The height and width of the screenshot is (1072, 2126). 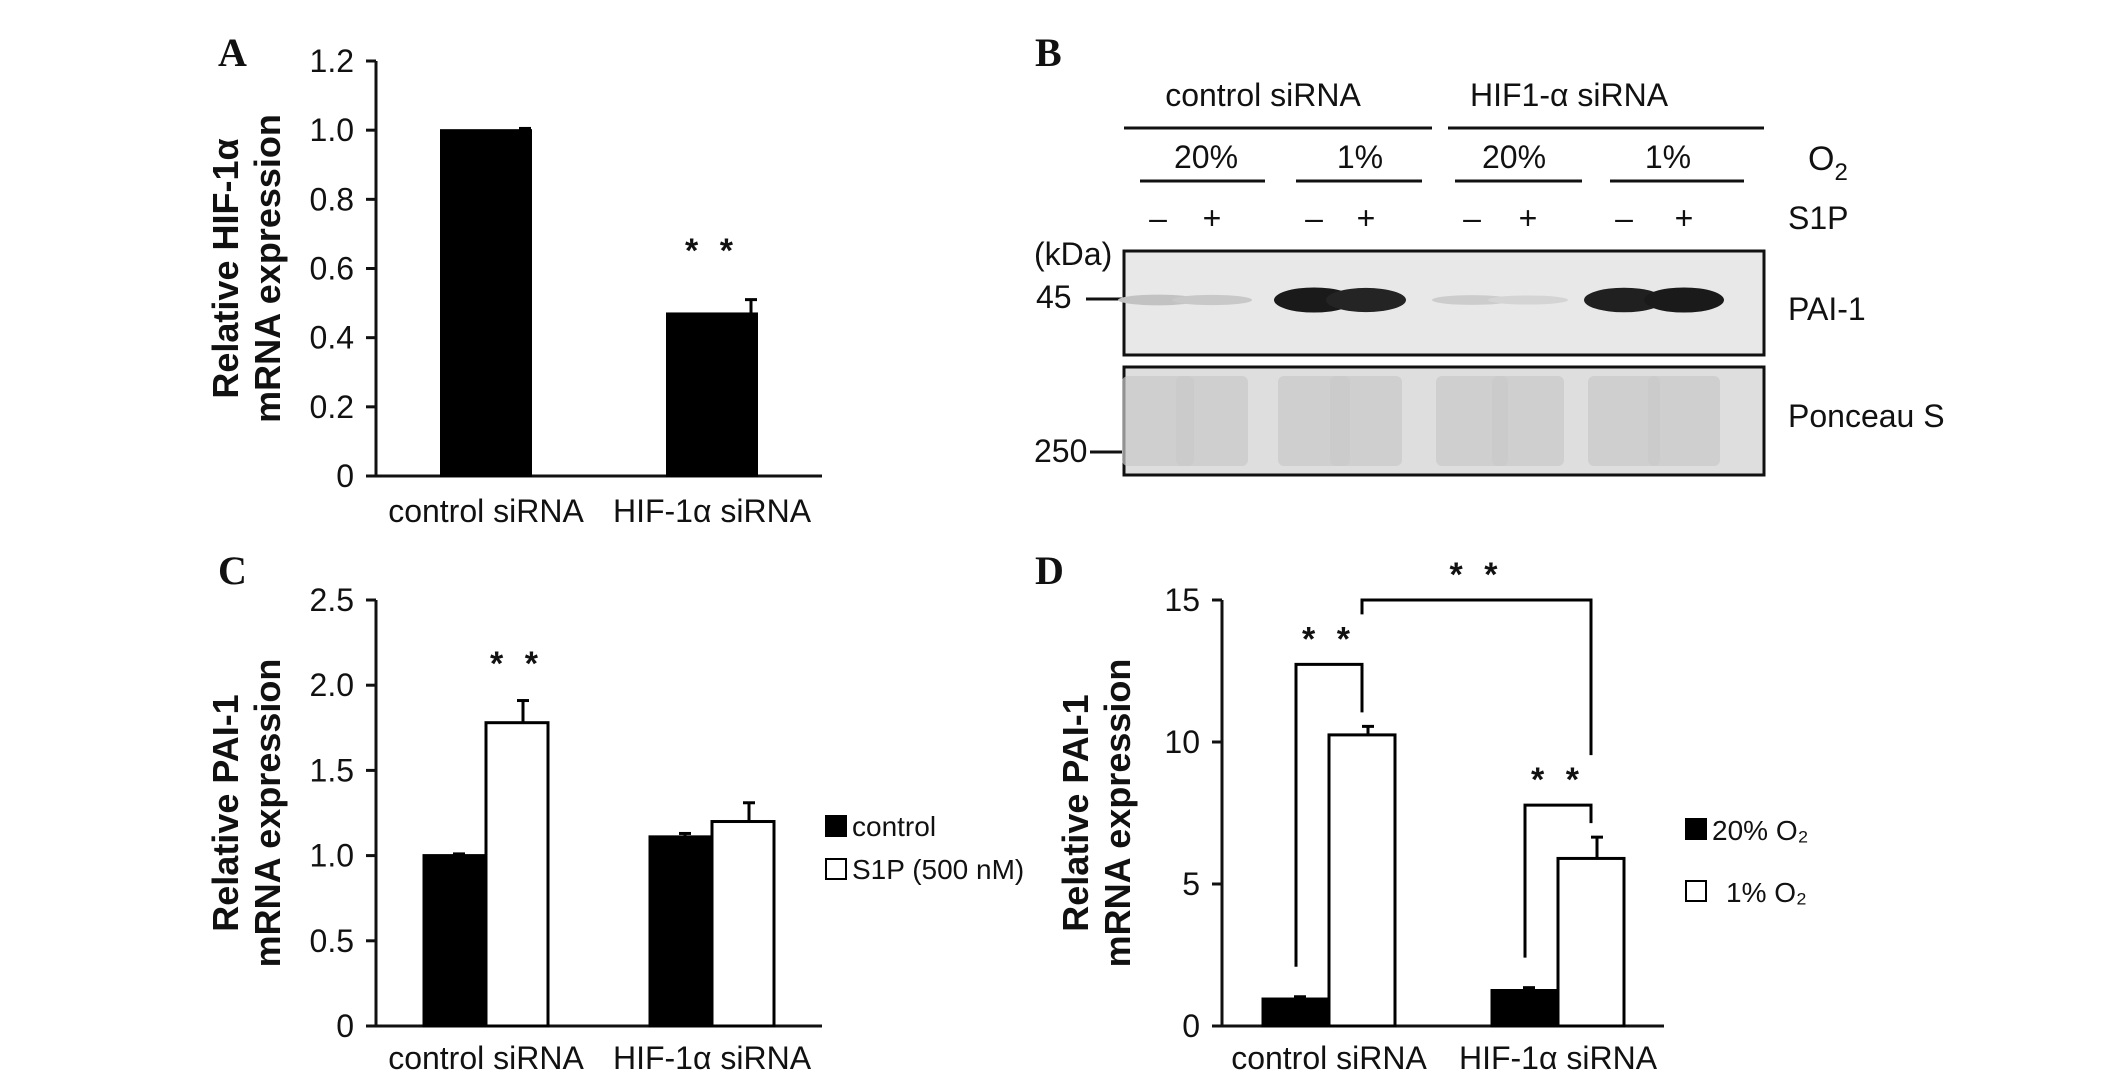 I want to click on y-tick-label: 5, so click(x=1191, y=884).